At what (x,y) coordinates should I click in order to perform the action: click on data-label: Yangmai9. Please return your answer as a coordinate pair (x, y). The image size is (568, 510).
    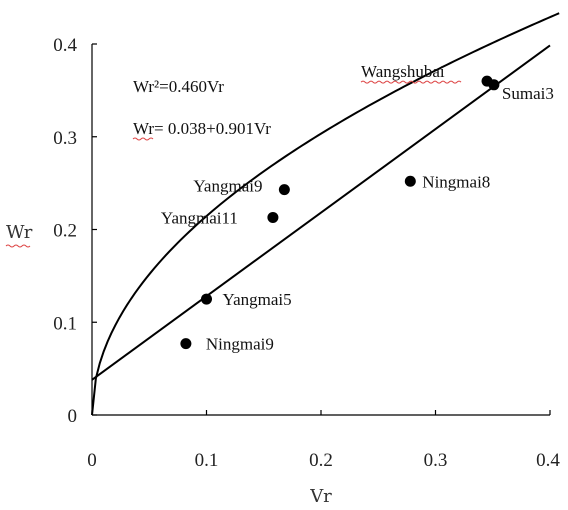
    Looking at the image, I should click on (227, 186).